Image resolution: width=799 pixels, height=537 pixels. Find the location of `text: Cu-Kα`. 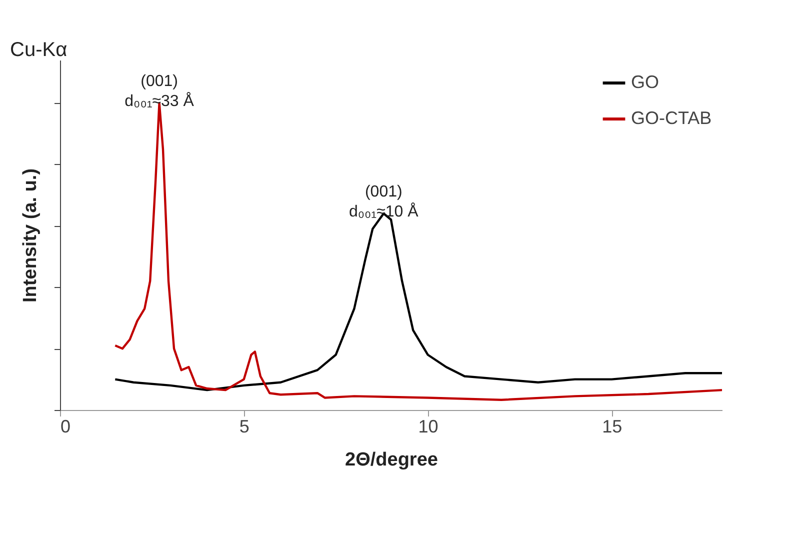

text: Cu-Kα is located at coordinates (39, 50).